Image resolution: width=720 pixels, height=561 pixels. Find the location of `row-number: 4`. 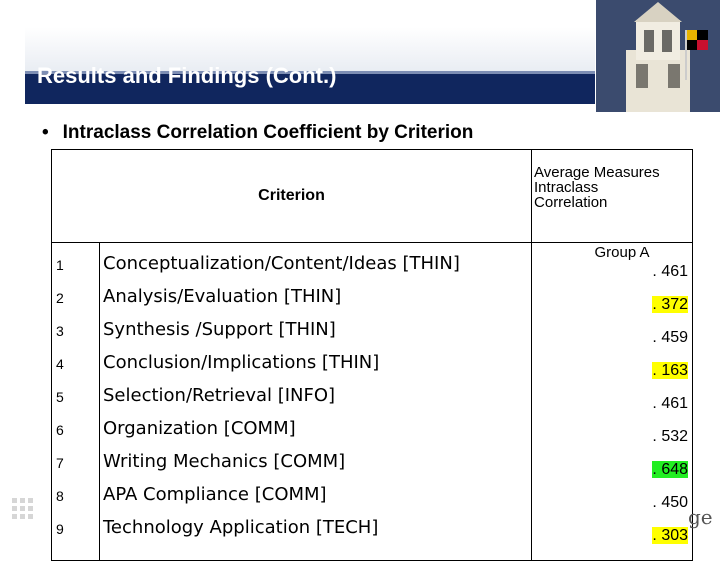

row-number: 4 is located at coordinates (60, 364).